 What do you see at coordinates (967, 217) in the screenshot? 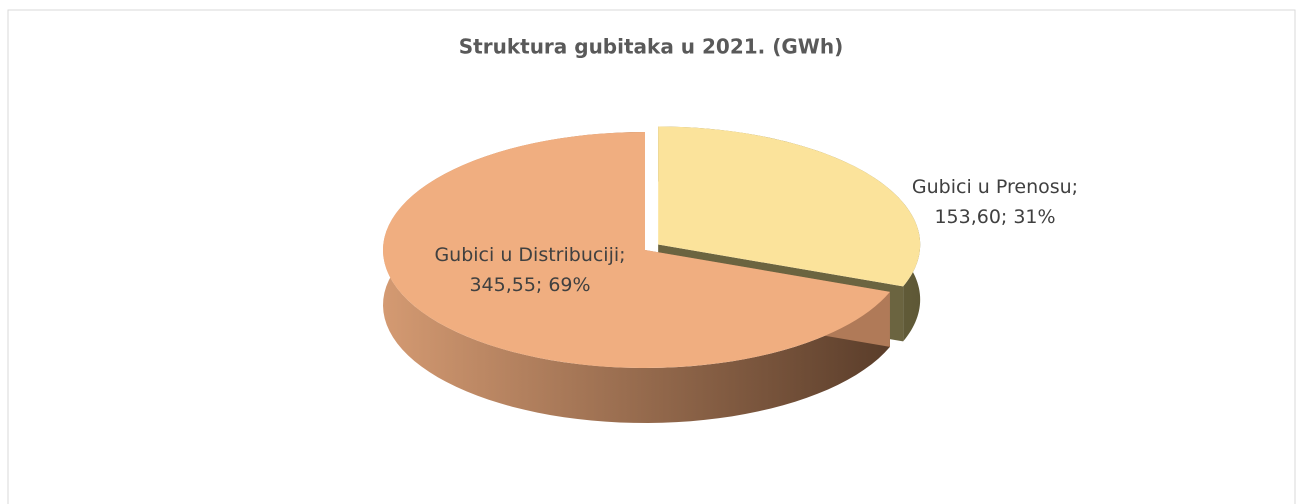
I see `label-value: 153,60` at bounding box center [967, 217].